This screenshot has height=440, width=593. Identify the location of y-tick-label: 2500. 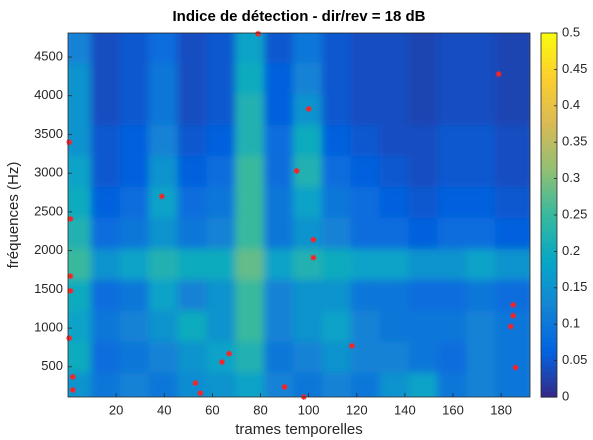
(48, 210).